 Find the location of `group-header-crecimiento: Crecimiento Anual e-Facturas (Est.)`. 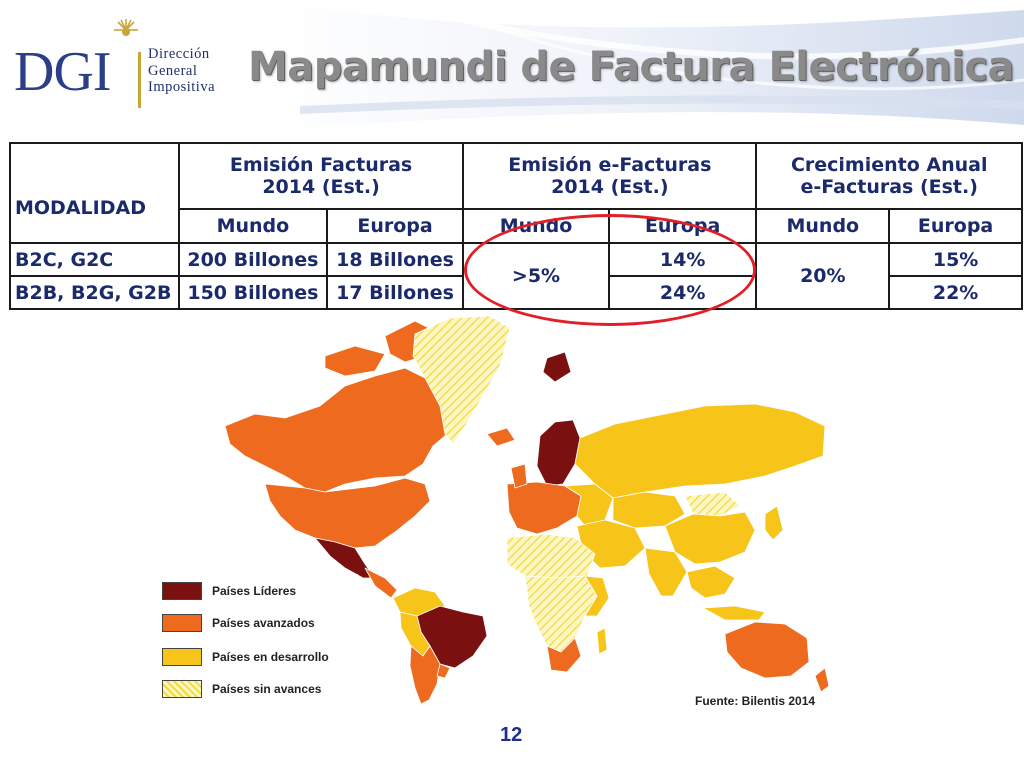

group-header-crecimiento: Crecimiento Anual e-Facturas (Est.) is located at coordinates (889, 176).